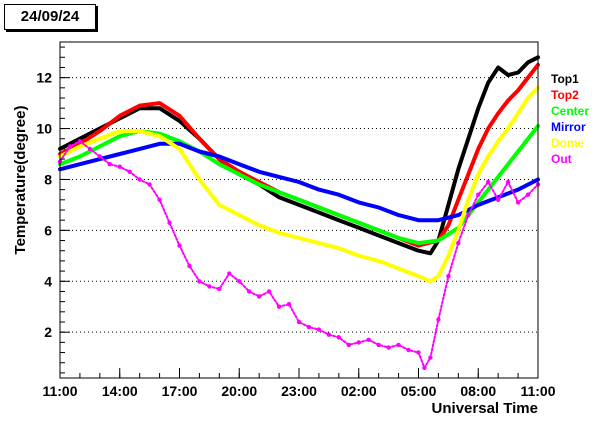 This screenshot has width=596, height=422. I want to click on x-axis-title: Universal Time, so click(485, 408).